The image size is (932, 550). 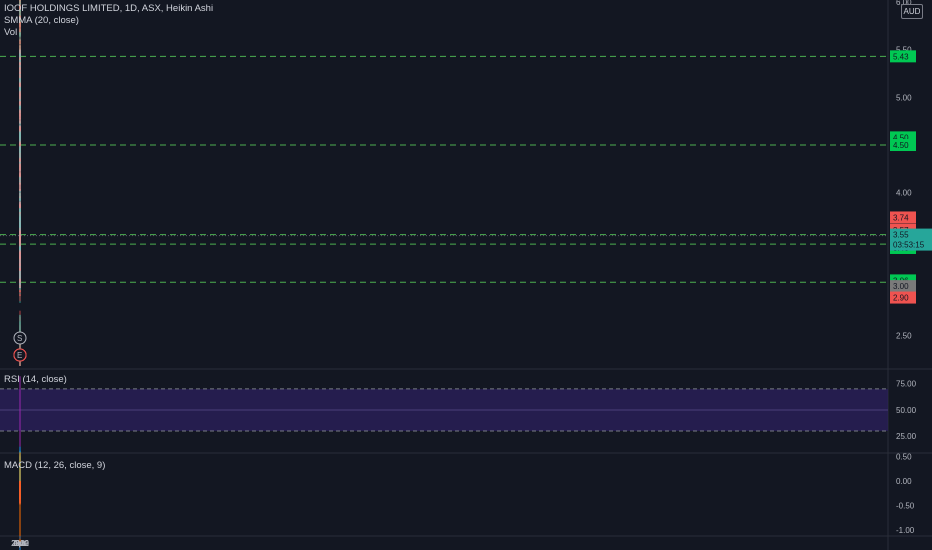 What do you see at coordinates (911, 239) in the screenshot?
I see `last-price-tag` at bounding box center [911, 239].